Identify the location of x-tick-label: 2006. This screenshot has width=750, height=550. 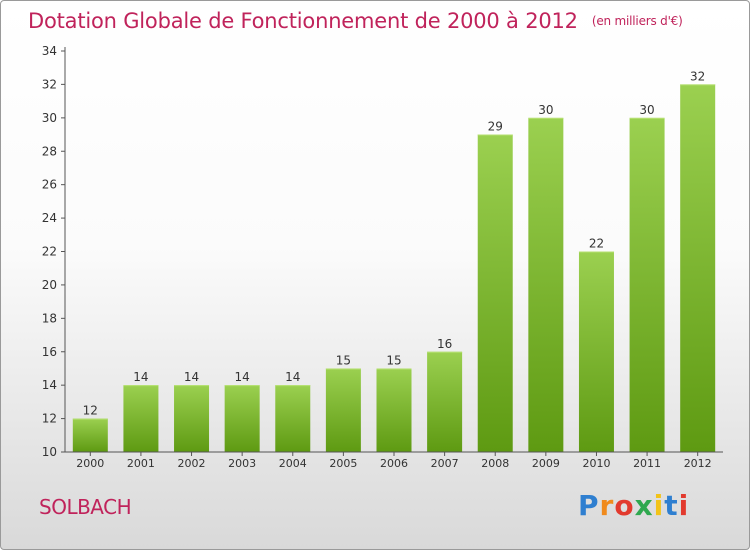
(394, 463).